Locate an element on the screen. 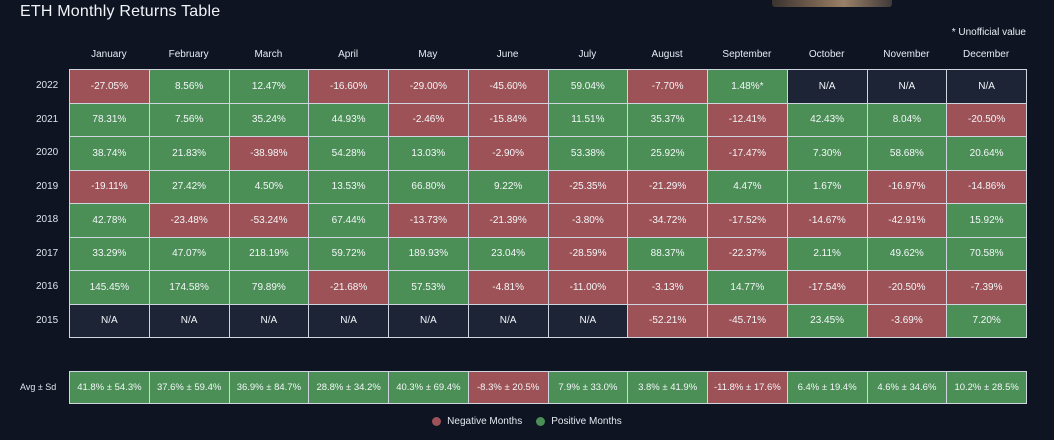 The width and height of the screenshot is (1054, 440). return-cell: -13.73% is located at coordinates (429, 221).